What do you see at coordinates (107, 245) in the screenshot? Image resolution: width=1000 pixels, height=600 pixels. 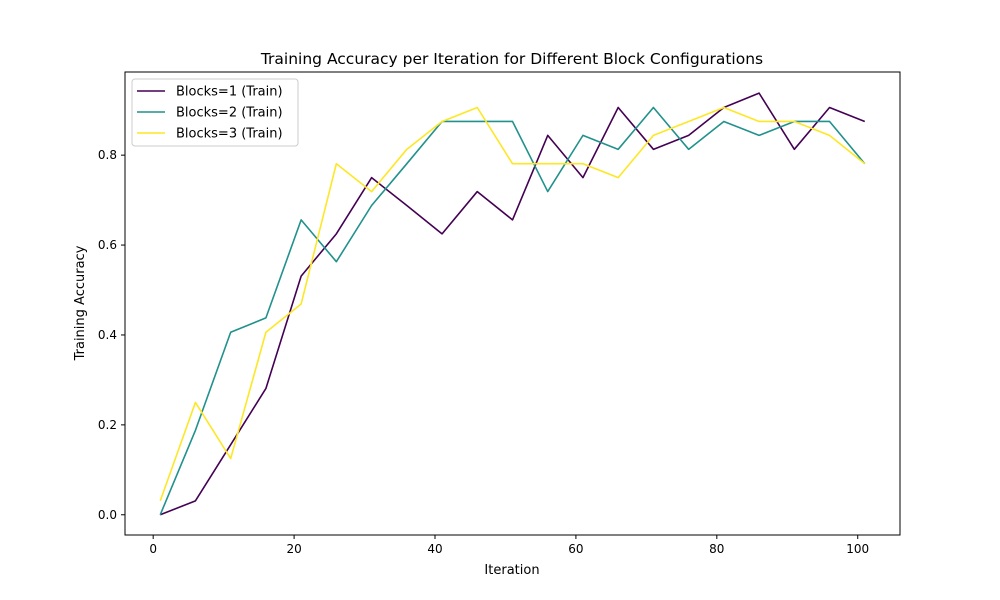 I see `y-tick-label: 0.6` at bounding box center [107, 245].